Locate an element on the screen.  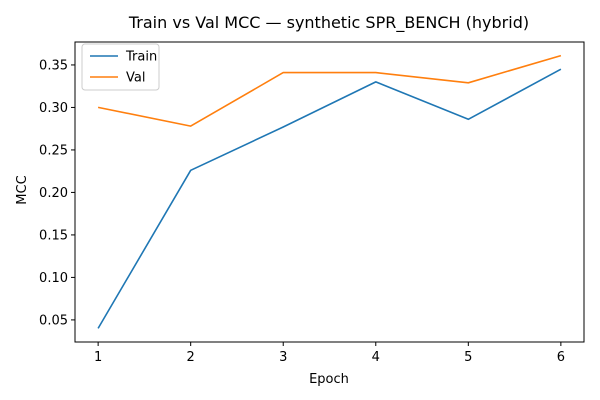
y-tick-label: 0.05 is located at coordinates (53, 320).